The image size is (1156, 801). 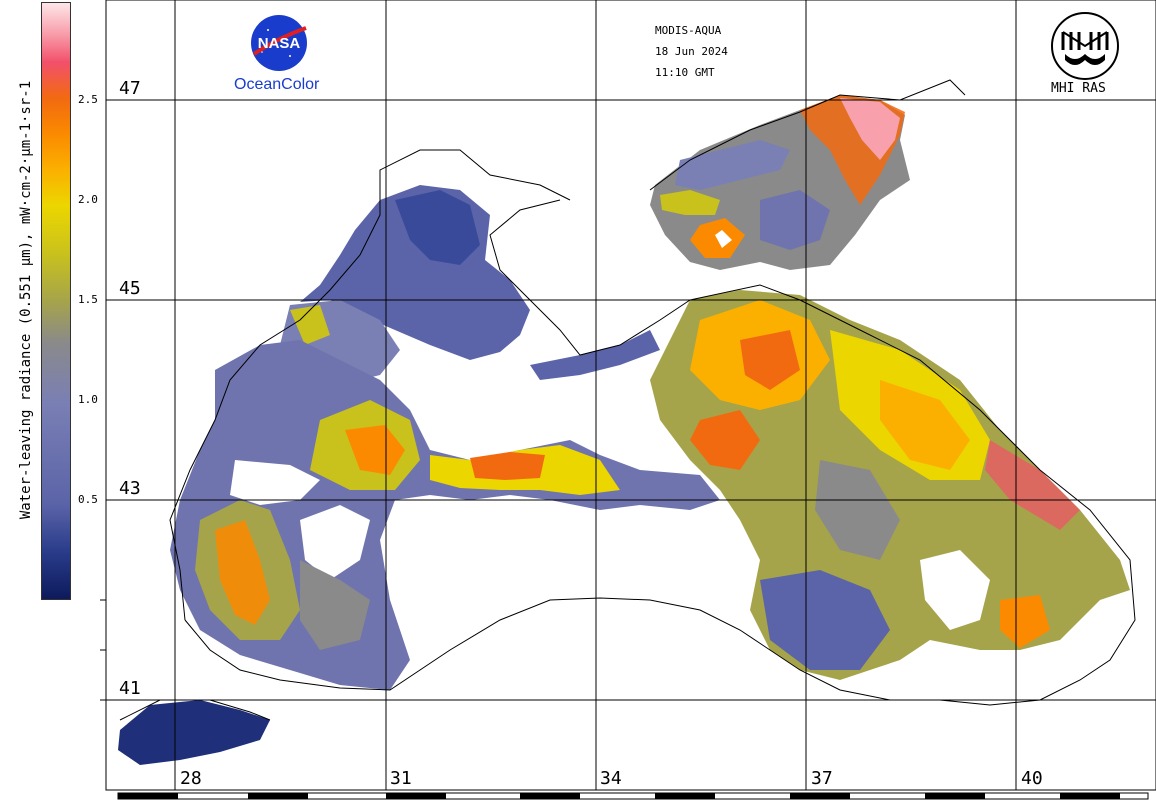 I want to click on left-tick-strip, so click(x=103, y=395).